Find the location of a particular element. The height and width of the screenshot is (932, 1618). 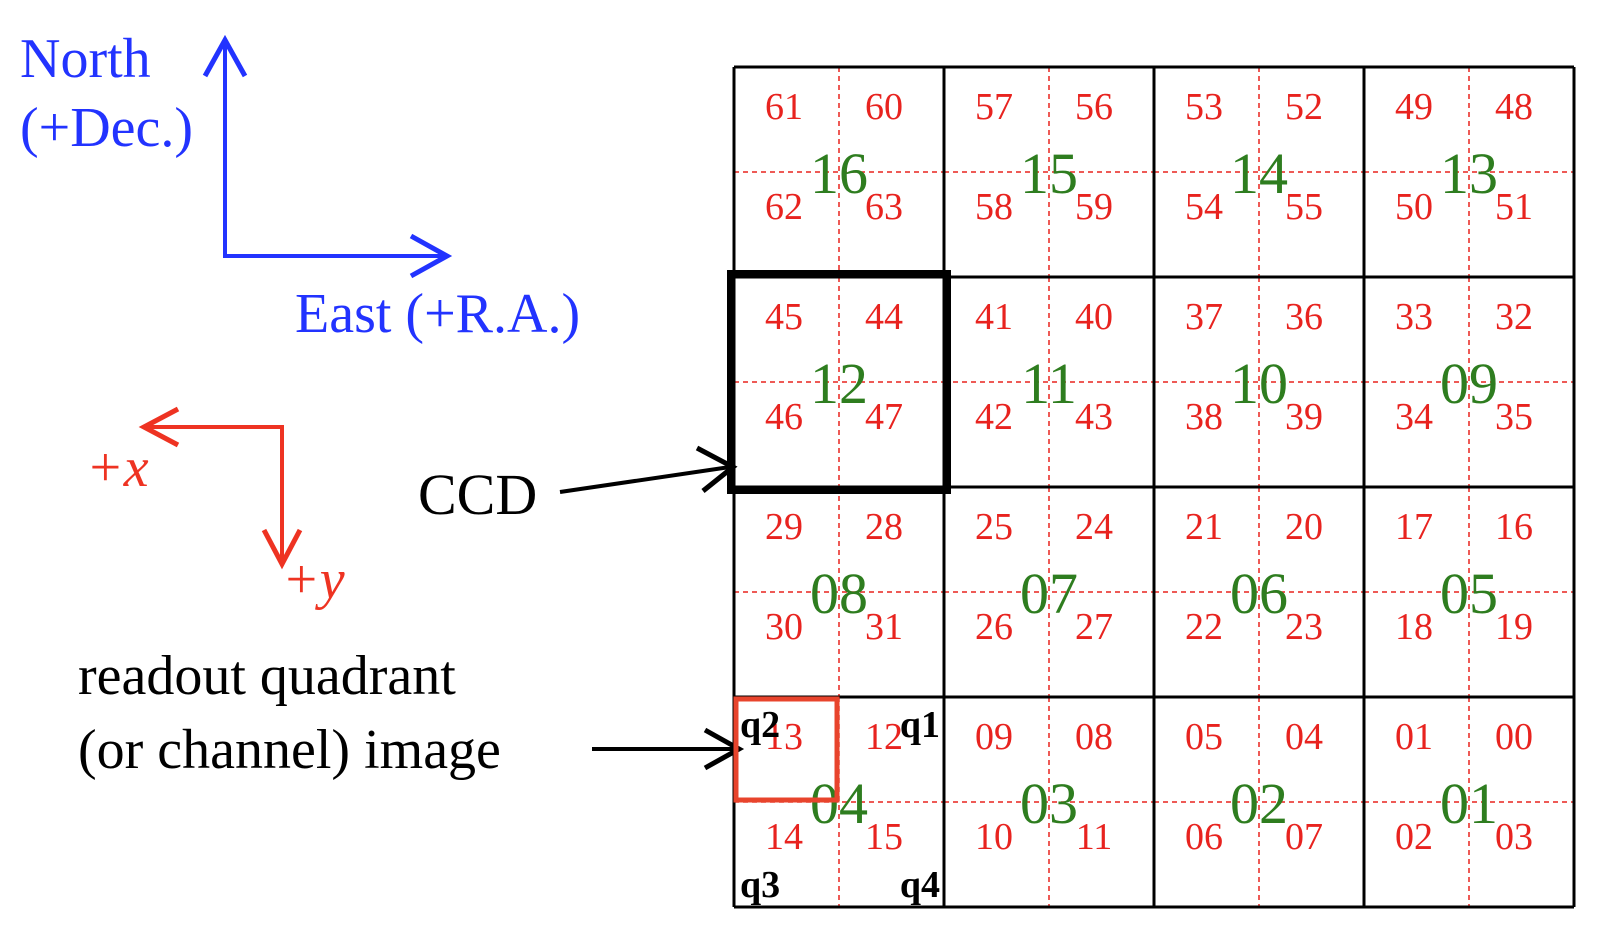

callouts: CCD readout quadrant (or channel) image is located at coordinates (411, 613).